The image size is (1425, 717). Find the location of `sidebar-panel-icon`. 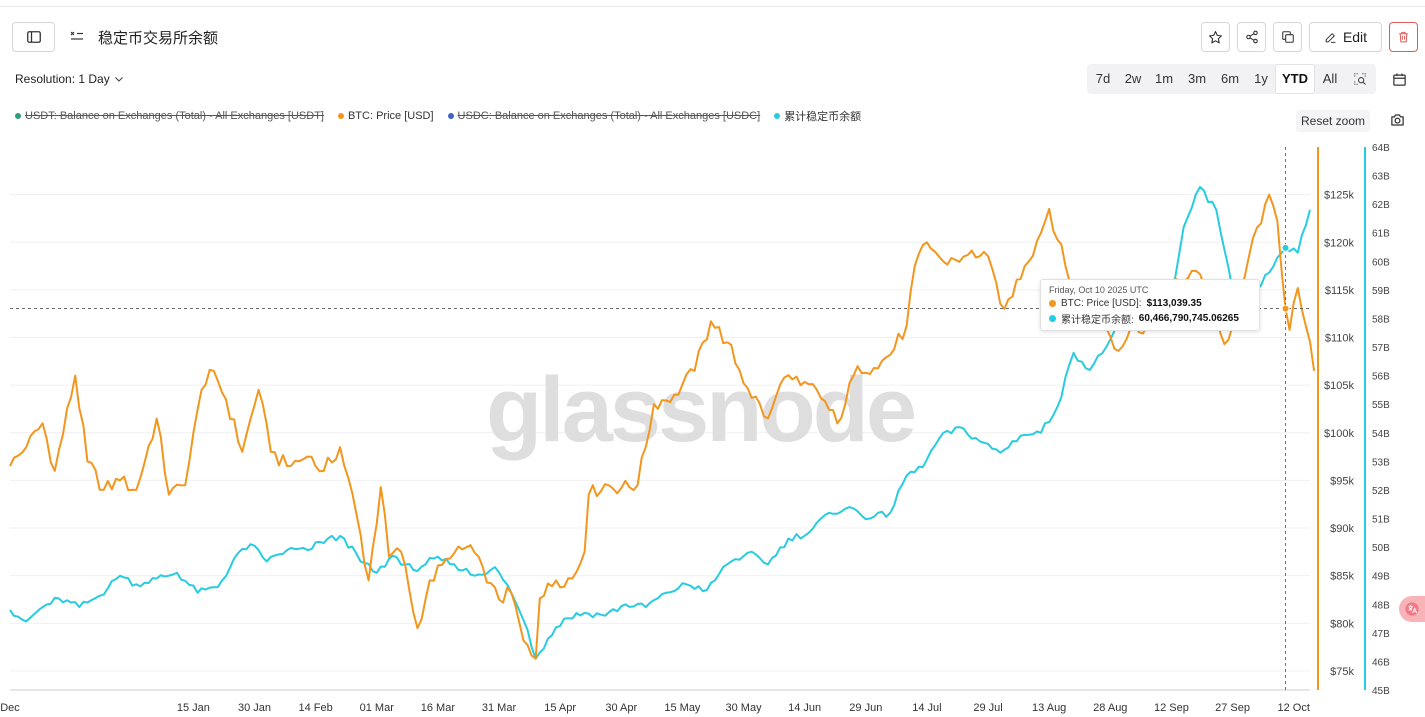

sidebar-panel-icon is located at coordinates (33, 37).